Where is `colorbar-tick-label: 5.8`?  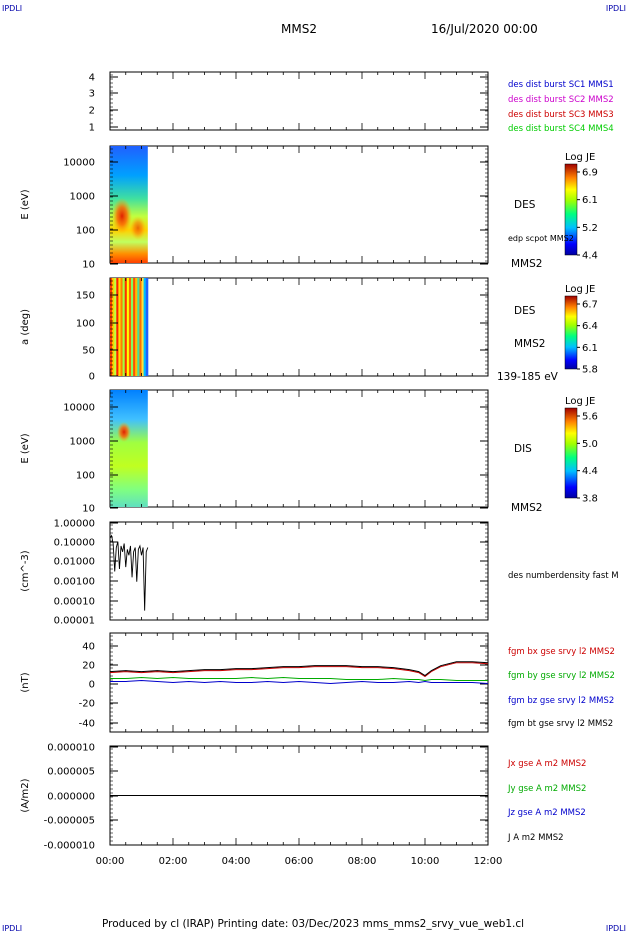
colorbar-tick-label: 5.8 is located at coordinates (590, 370).